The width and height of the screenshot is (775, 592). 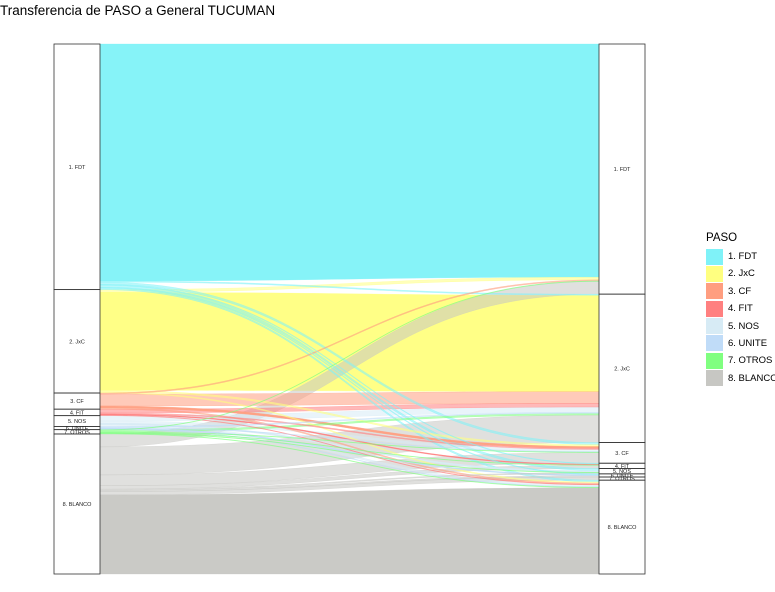 I want to click on legend-label: 2. JxC, so click(x=741, y=274).